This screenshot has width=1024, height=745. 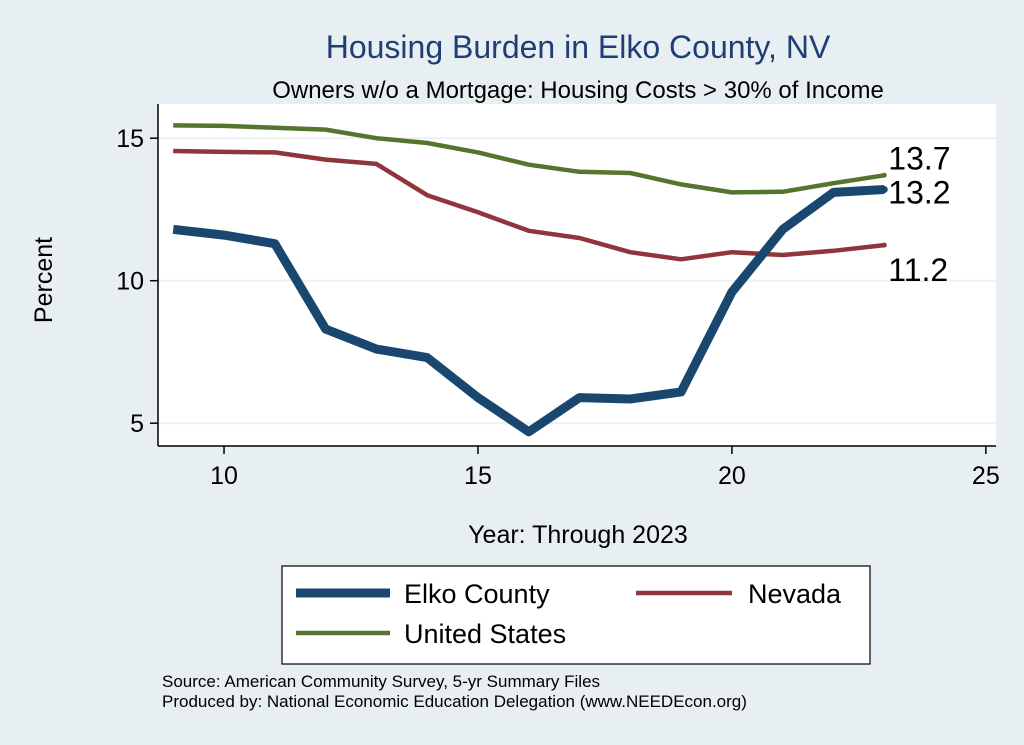 I want to click on x-tick-label-15: 15, so click(x=478, y=476).